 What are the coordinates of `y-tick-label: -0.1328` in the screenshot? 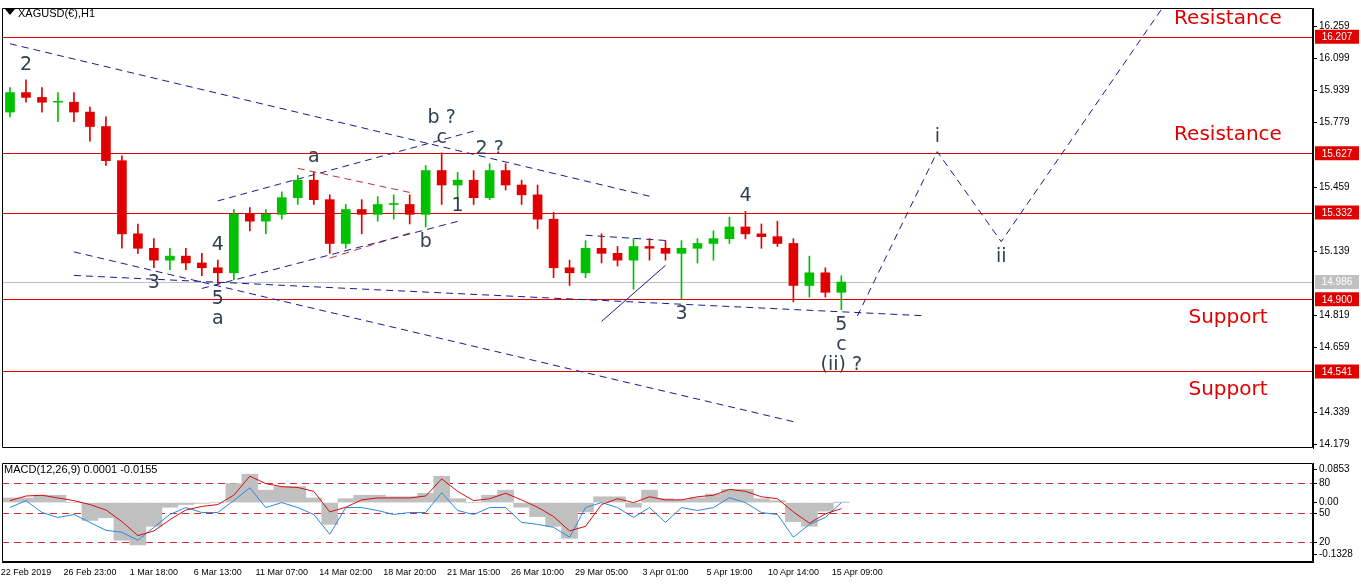 It's located at (1336, 553).